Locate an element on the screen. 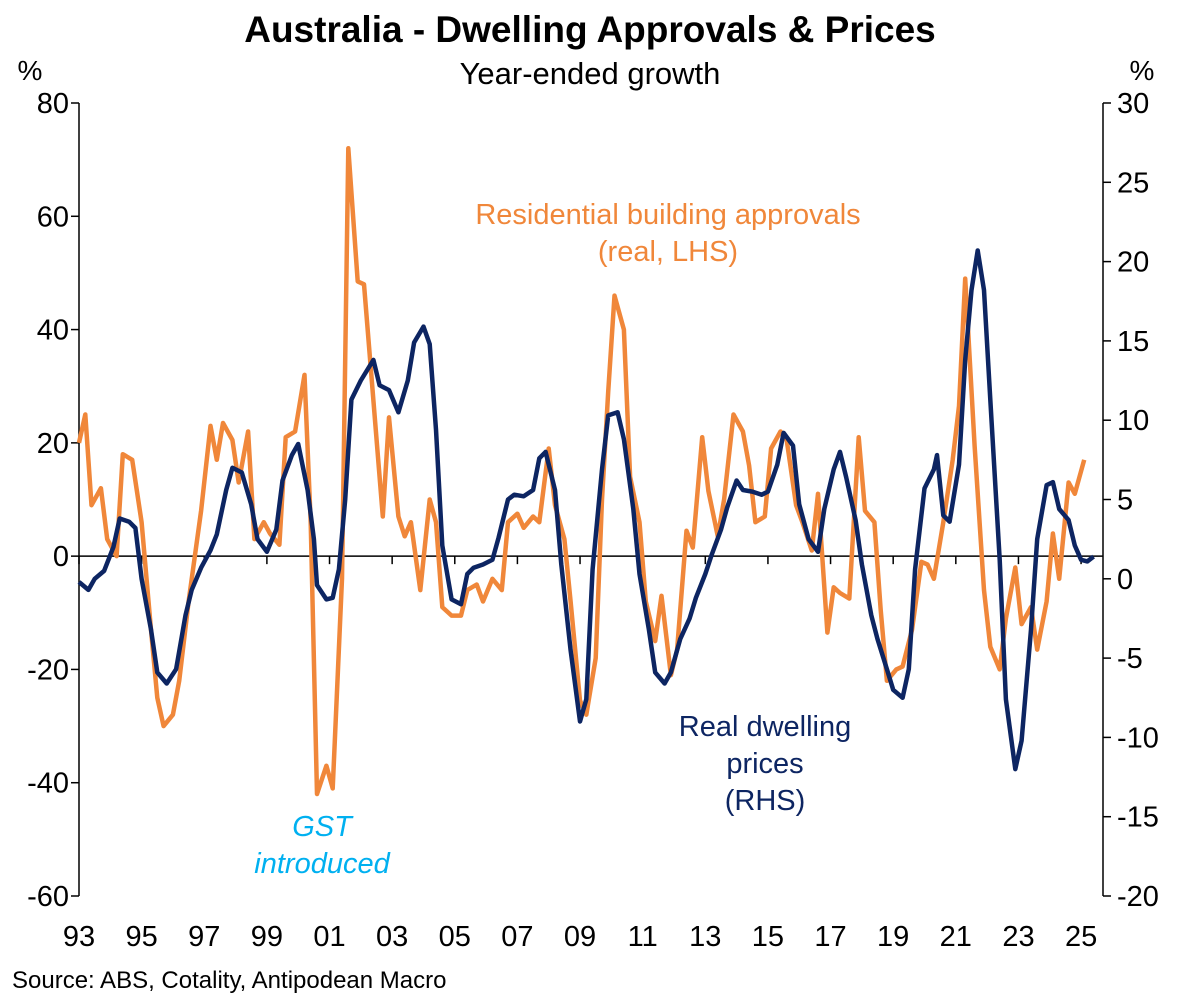 Image resolution: width=1183 pixels, height=997 pixels. y-tick-label: 60 is located at coordinates (53, 217).